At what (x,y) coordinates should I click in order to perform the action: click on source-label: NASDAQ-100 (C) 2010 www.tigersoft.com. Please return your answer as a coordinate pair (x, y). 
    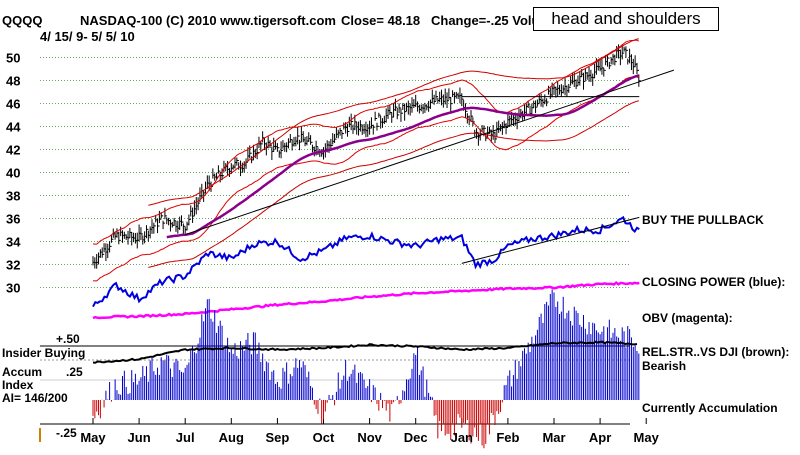
    Looking at the image, I should click on (208, 20).